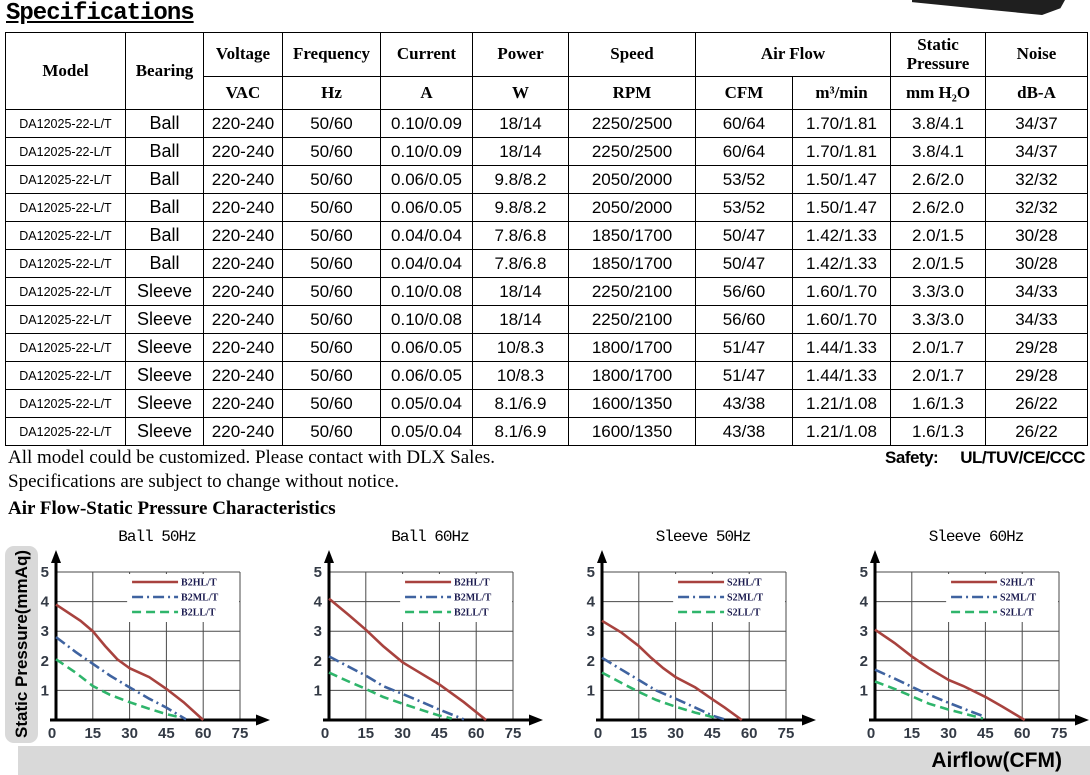 The height and width of the screenshot is (775, 1090). I want to click on unit-airflow-cfm: CFM, so click(744, 93).